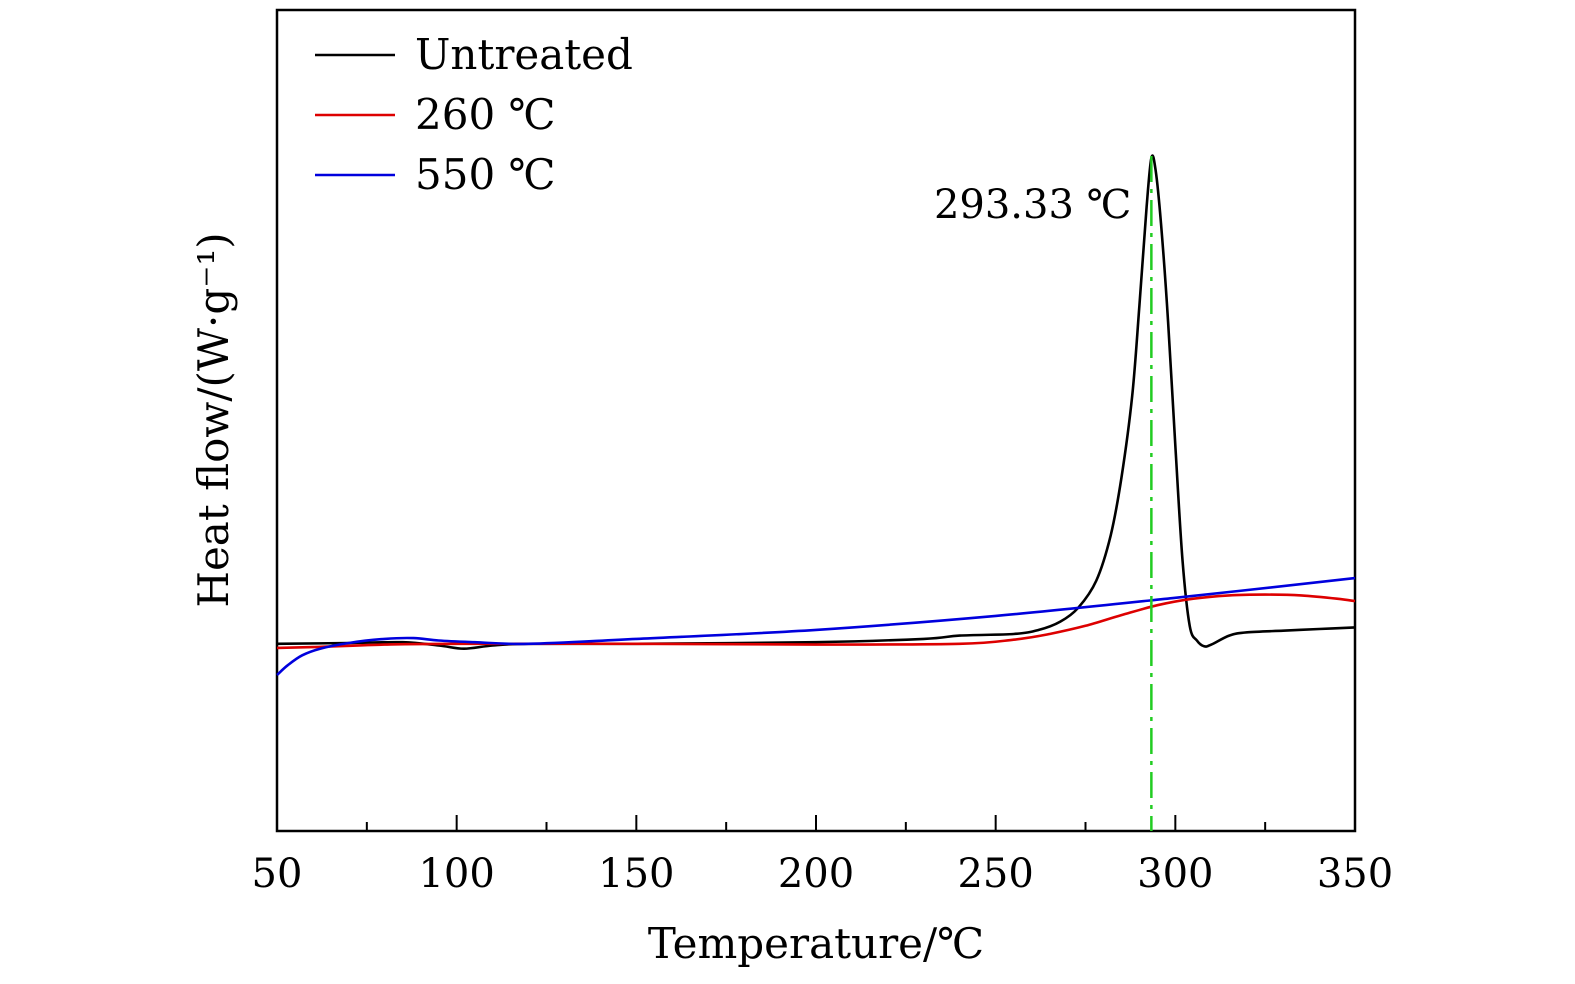 This screenshot has height=984, width=1575. I want to click on x-axis-ticks: 50 100 150 200 250 300 350, so click(822, 856).